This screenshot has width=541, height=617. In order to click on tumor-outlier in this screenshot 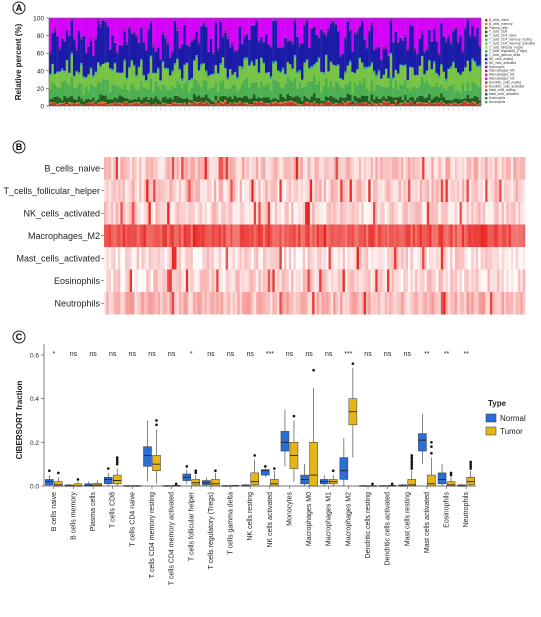, I will do `click(176, 484)`.